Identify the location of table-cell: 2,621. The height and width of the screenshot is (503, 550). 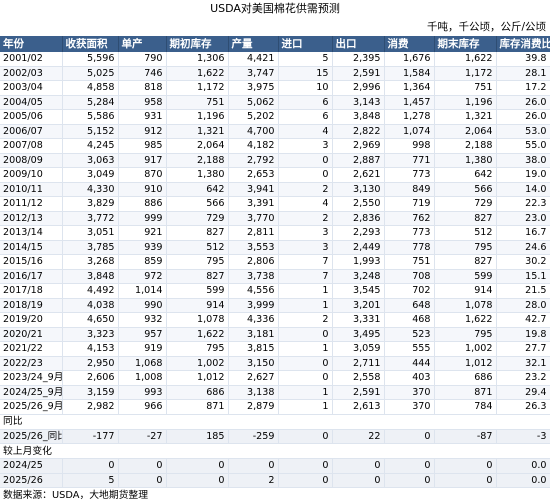
(358, 175).